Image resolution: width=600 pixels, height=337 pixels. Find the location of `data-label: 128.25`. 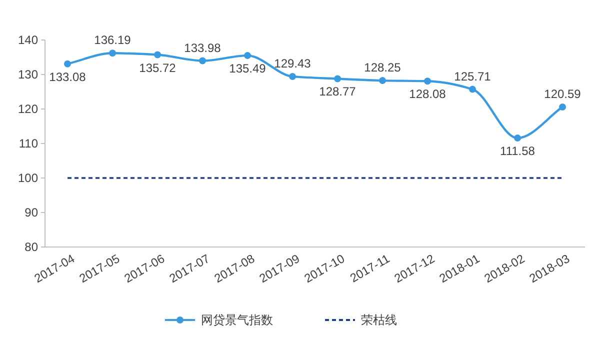

data-label: 128.25 is located at coordinates (383, 67).